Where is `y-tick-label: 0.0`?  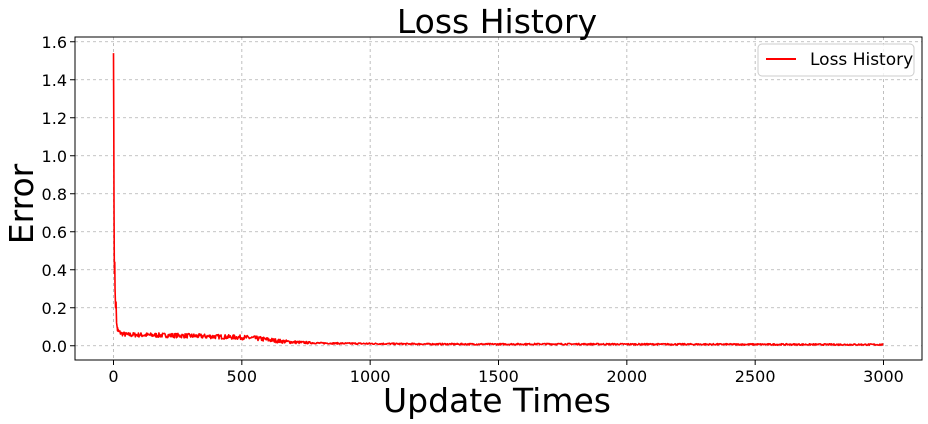 y-tick-label: 0.0 is located at coordinates (54, 346).